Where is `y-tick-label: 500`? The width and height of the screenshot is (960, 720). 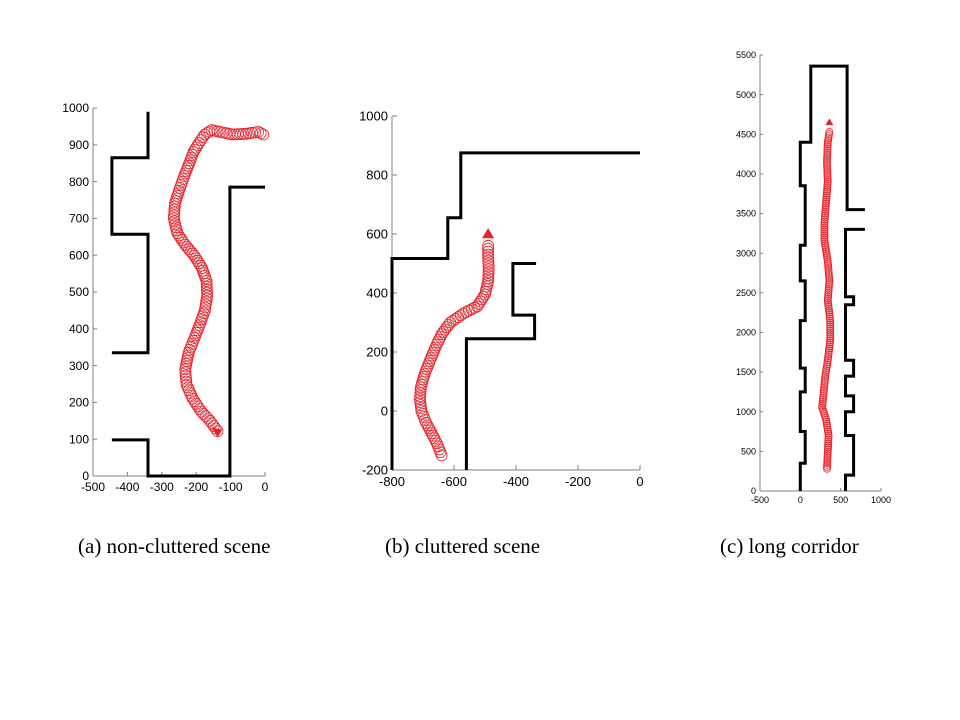 y-tick-label: 500 is located at coordinates (79, 292).